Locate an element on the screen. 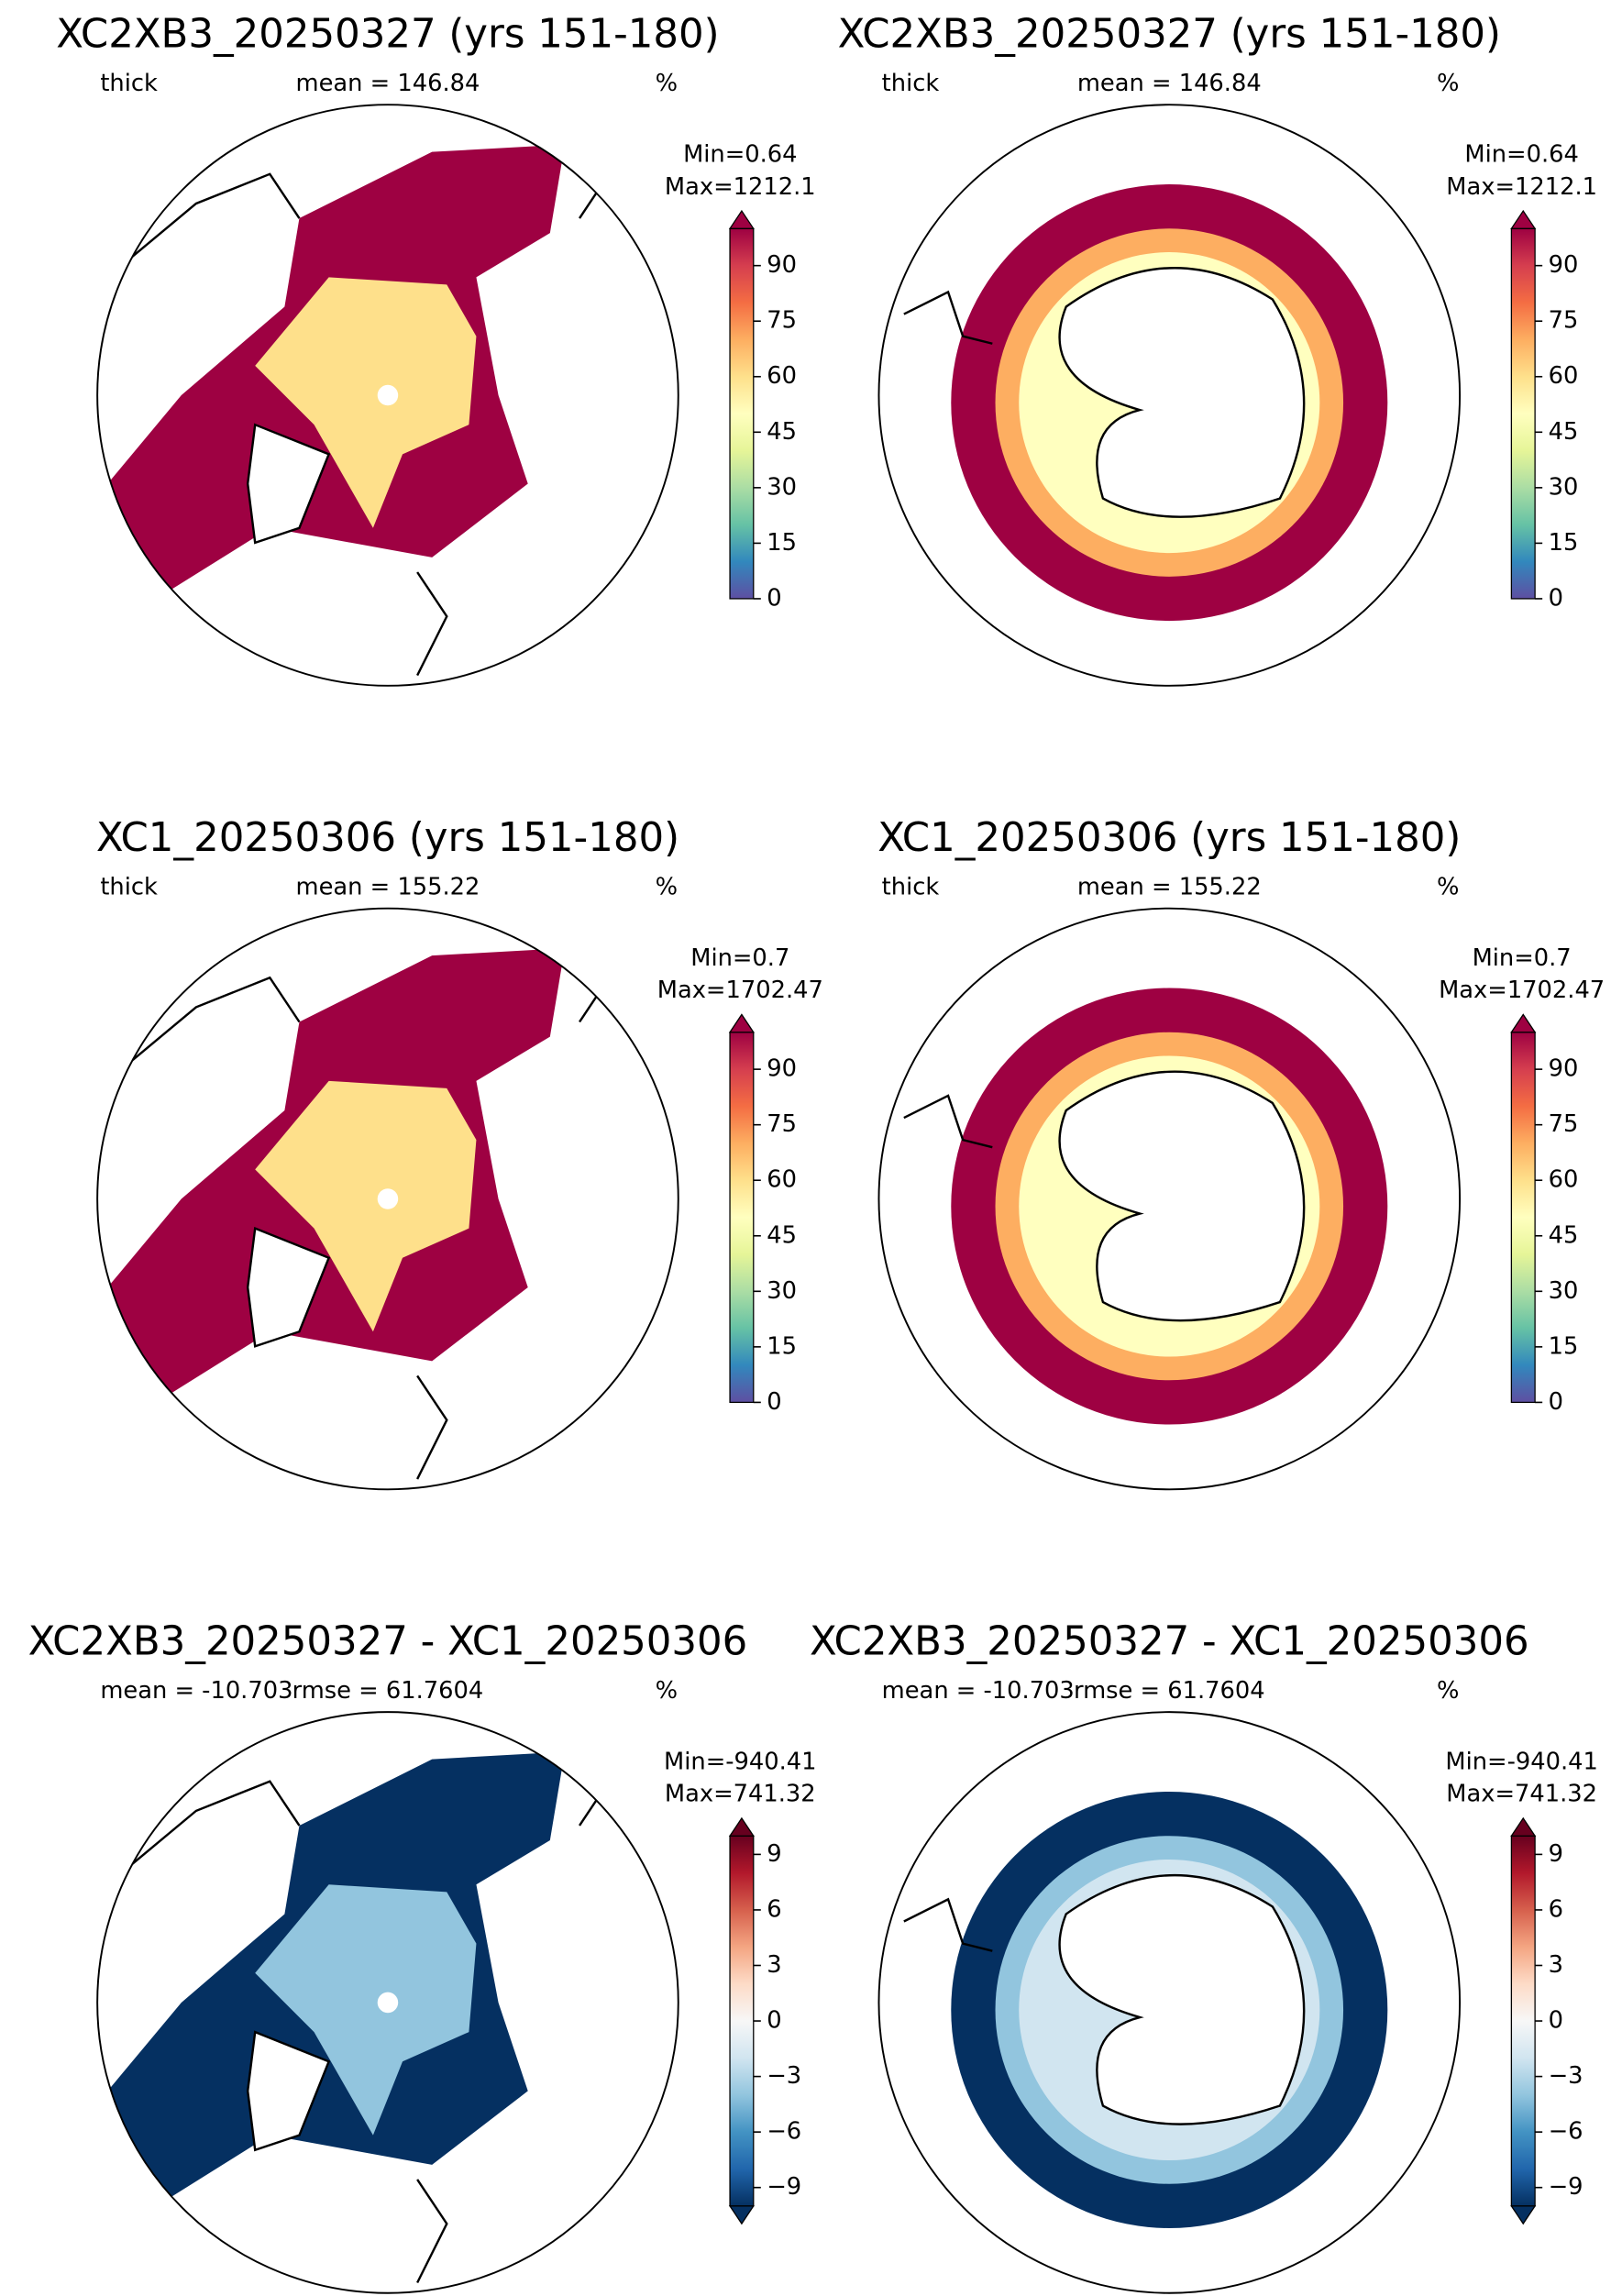 This screenshot has width=1622, height=2296. max-label: Max=1702.47 is located at coordinates (1522, 990).